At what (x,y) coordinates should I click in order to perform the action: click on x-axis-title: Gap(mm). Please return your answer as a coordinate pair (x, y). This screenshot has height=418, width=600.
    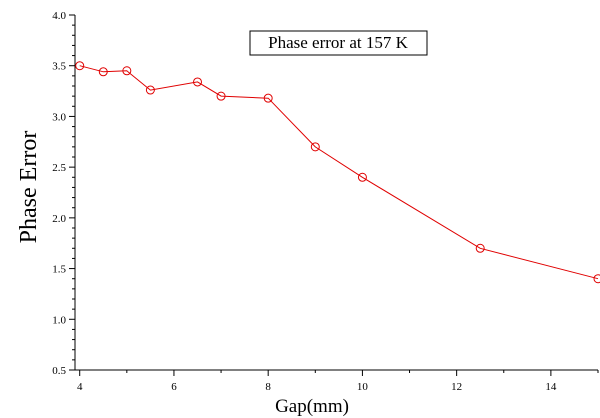
    Looking at the image, I should click on (312, 406).